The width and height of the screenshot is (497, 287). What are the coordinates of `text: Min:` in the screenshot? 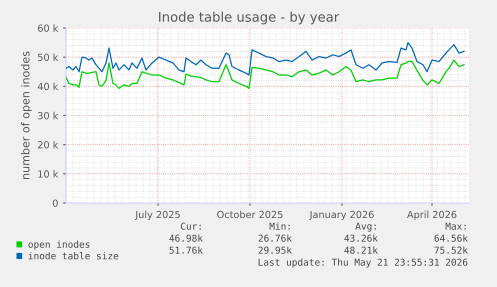 It's located at (280, 226).